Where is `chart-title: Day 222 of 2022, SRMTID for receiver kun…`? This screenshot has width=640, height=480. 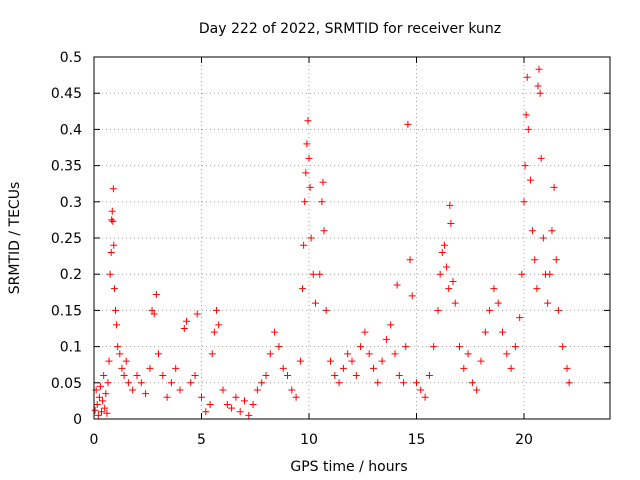 chart-title: Day 222 of 2022, SRMTID for receiver kun… is located at coordinates (350, 29).